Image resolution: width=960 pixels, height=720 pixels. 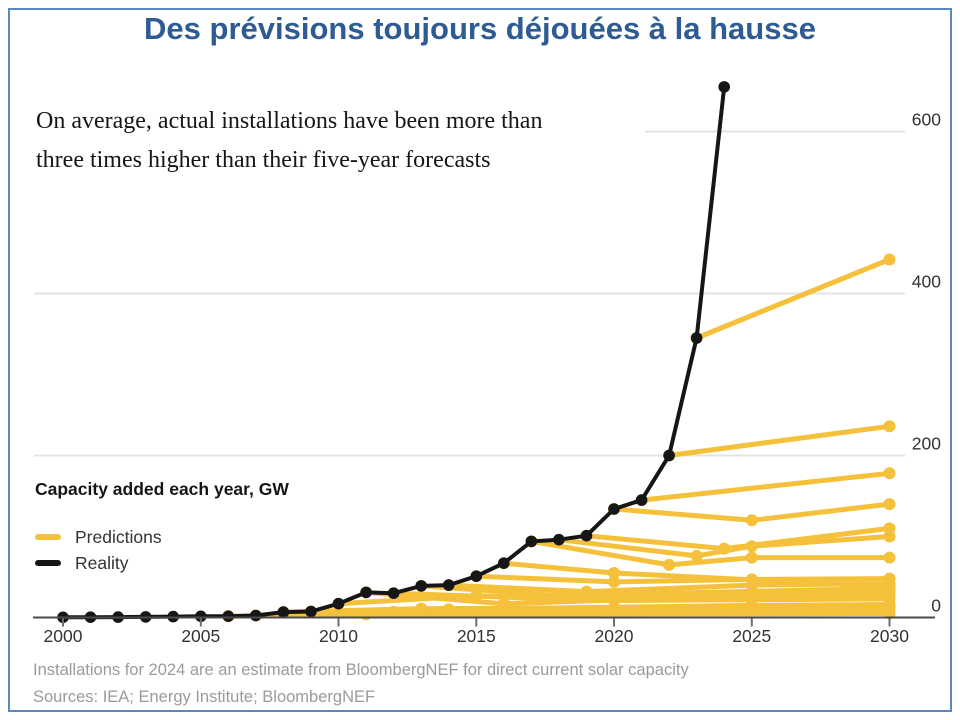 What do you see at coordinates (765, 486) in the screenshot?
I see `prediction-line-2021` at bounding box center [765, 486].